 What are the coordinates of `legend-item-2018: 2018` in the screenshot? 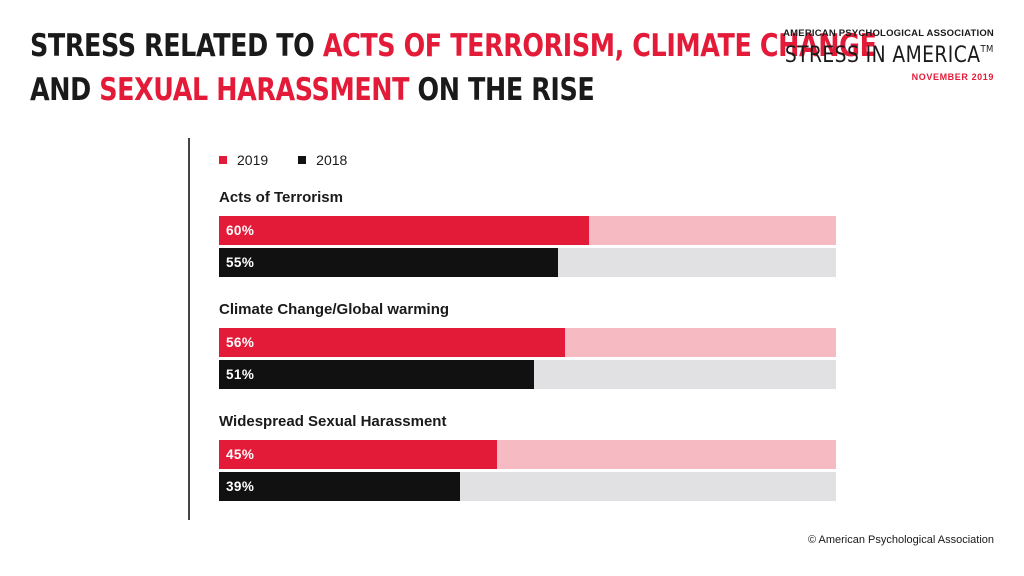 It's located at (322, 160).